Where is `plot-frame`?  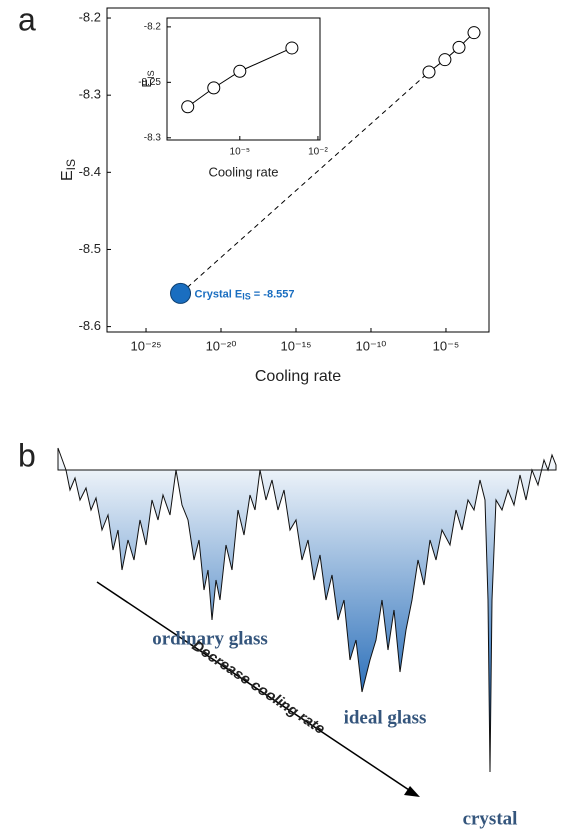
plot-frame is located at coordinates (243, 79).